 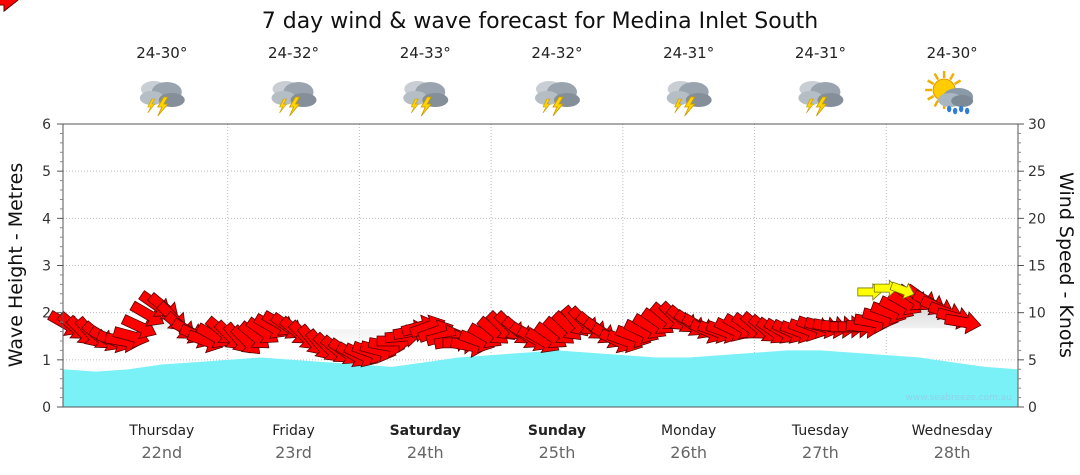 I want to click on day-name: Saturday, so click(x=425, y=431).